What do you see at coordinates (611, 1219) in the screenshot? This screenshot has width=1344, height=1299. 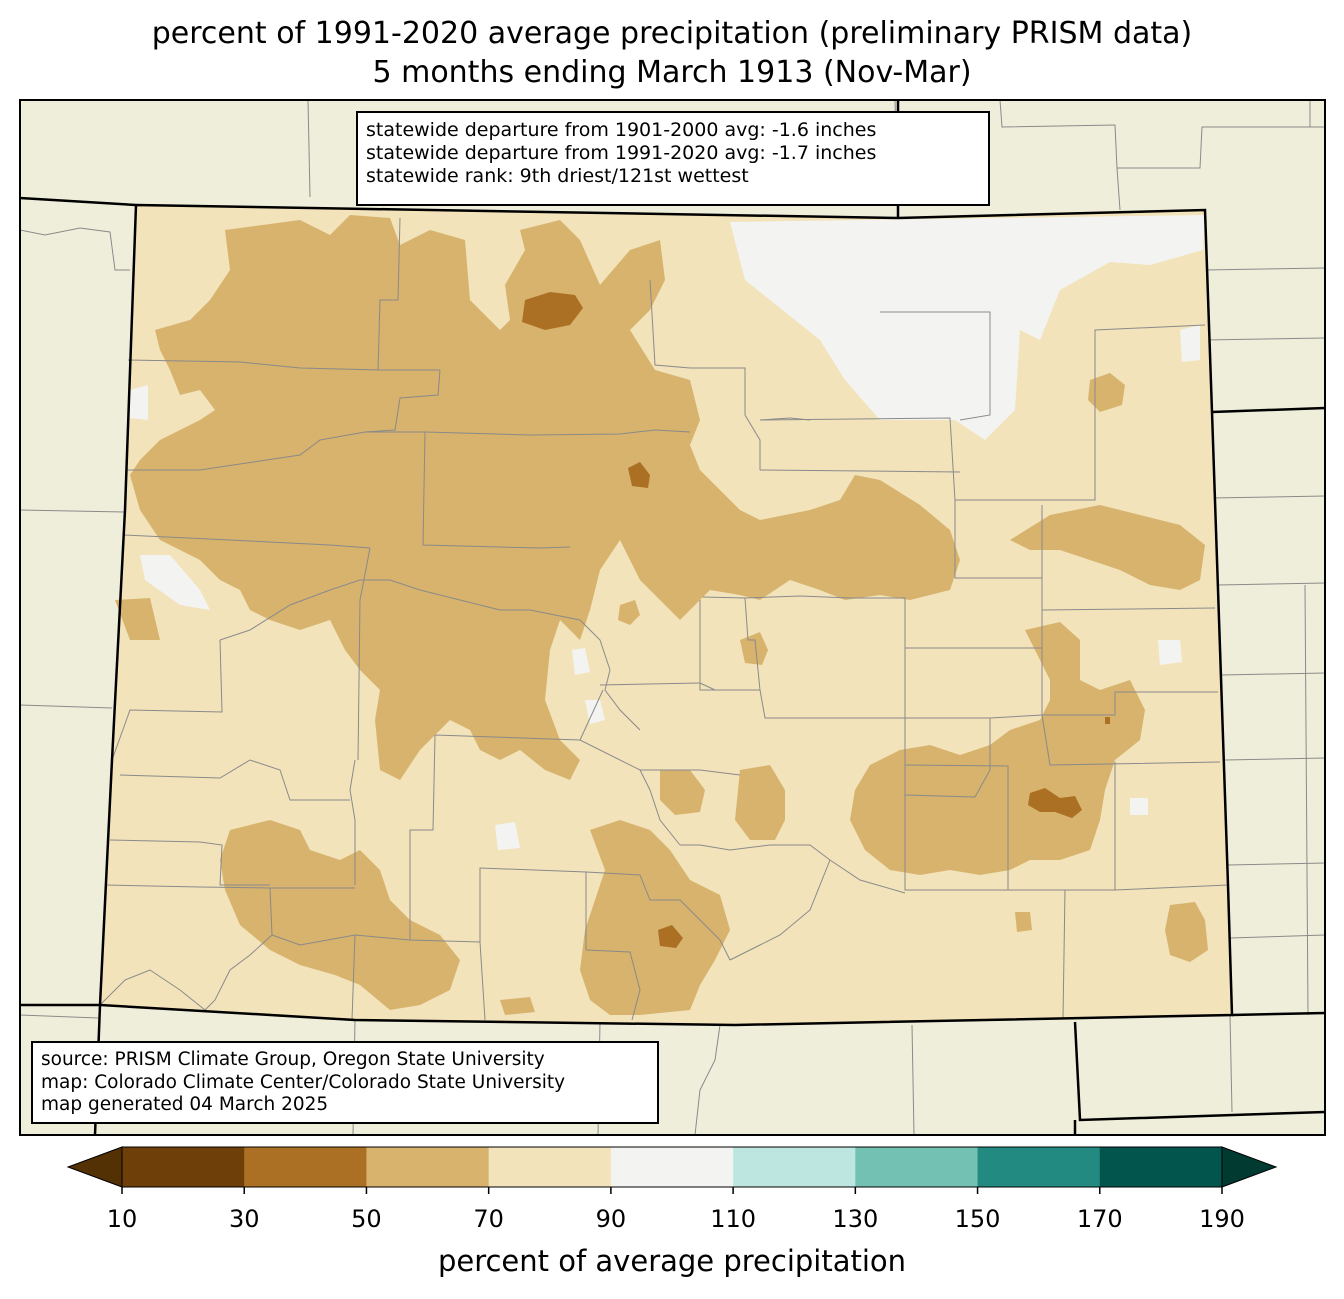 I see `colorbar-tick-label: 90` at bounding box center [611, 1219].